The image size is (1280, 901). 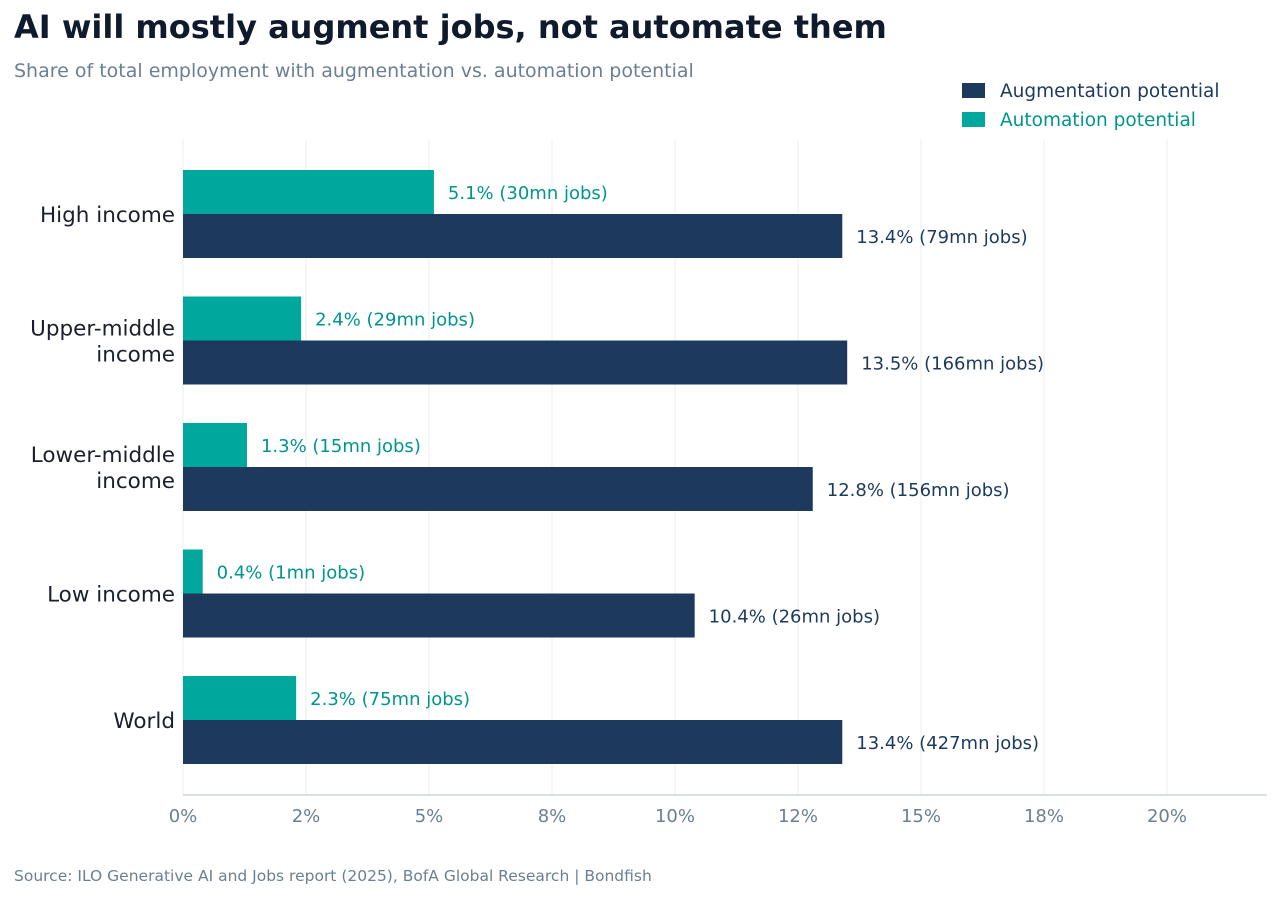 I want to click on category-label: Upper-middle, so click(x=102, y=329).